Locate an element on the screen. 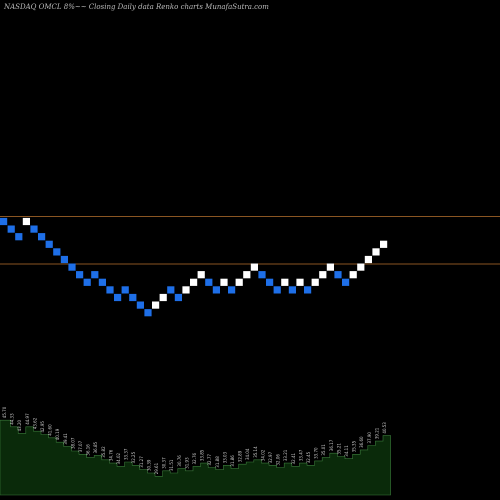 Image resolution: width=500 pixels, height=500 pixels. value-label: 39.41 is located at coordinates (65, 439).